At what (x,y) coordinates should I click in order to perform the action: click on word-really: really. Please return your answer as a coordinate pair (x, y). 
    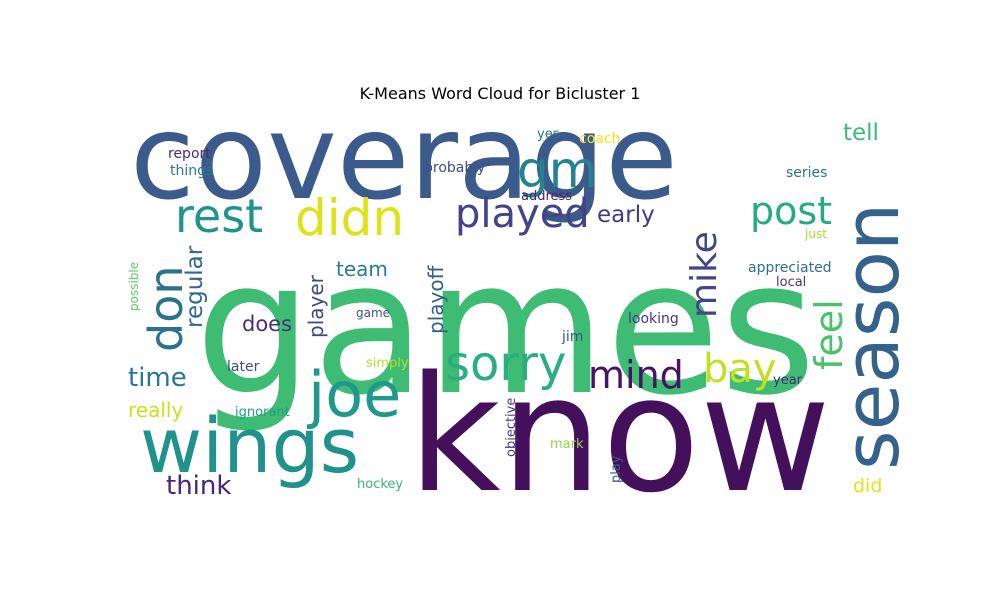
    Looking at the image, I should click on (155, 410).